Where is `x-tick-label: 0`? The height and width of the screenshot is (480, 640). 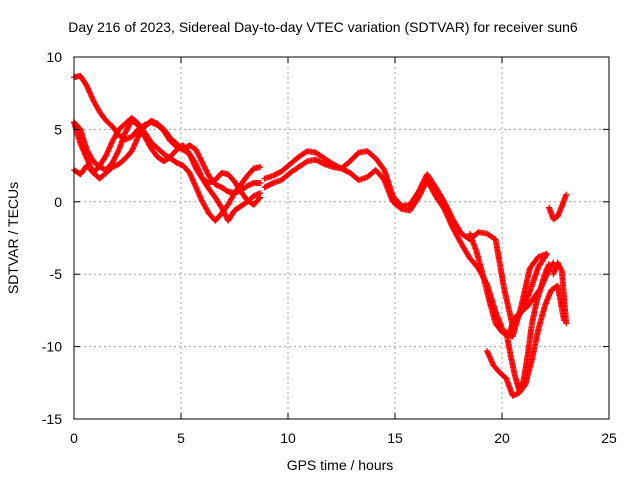 x-tick-label: 0 is located at coordinates (74, 438).